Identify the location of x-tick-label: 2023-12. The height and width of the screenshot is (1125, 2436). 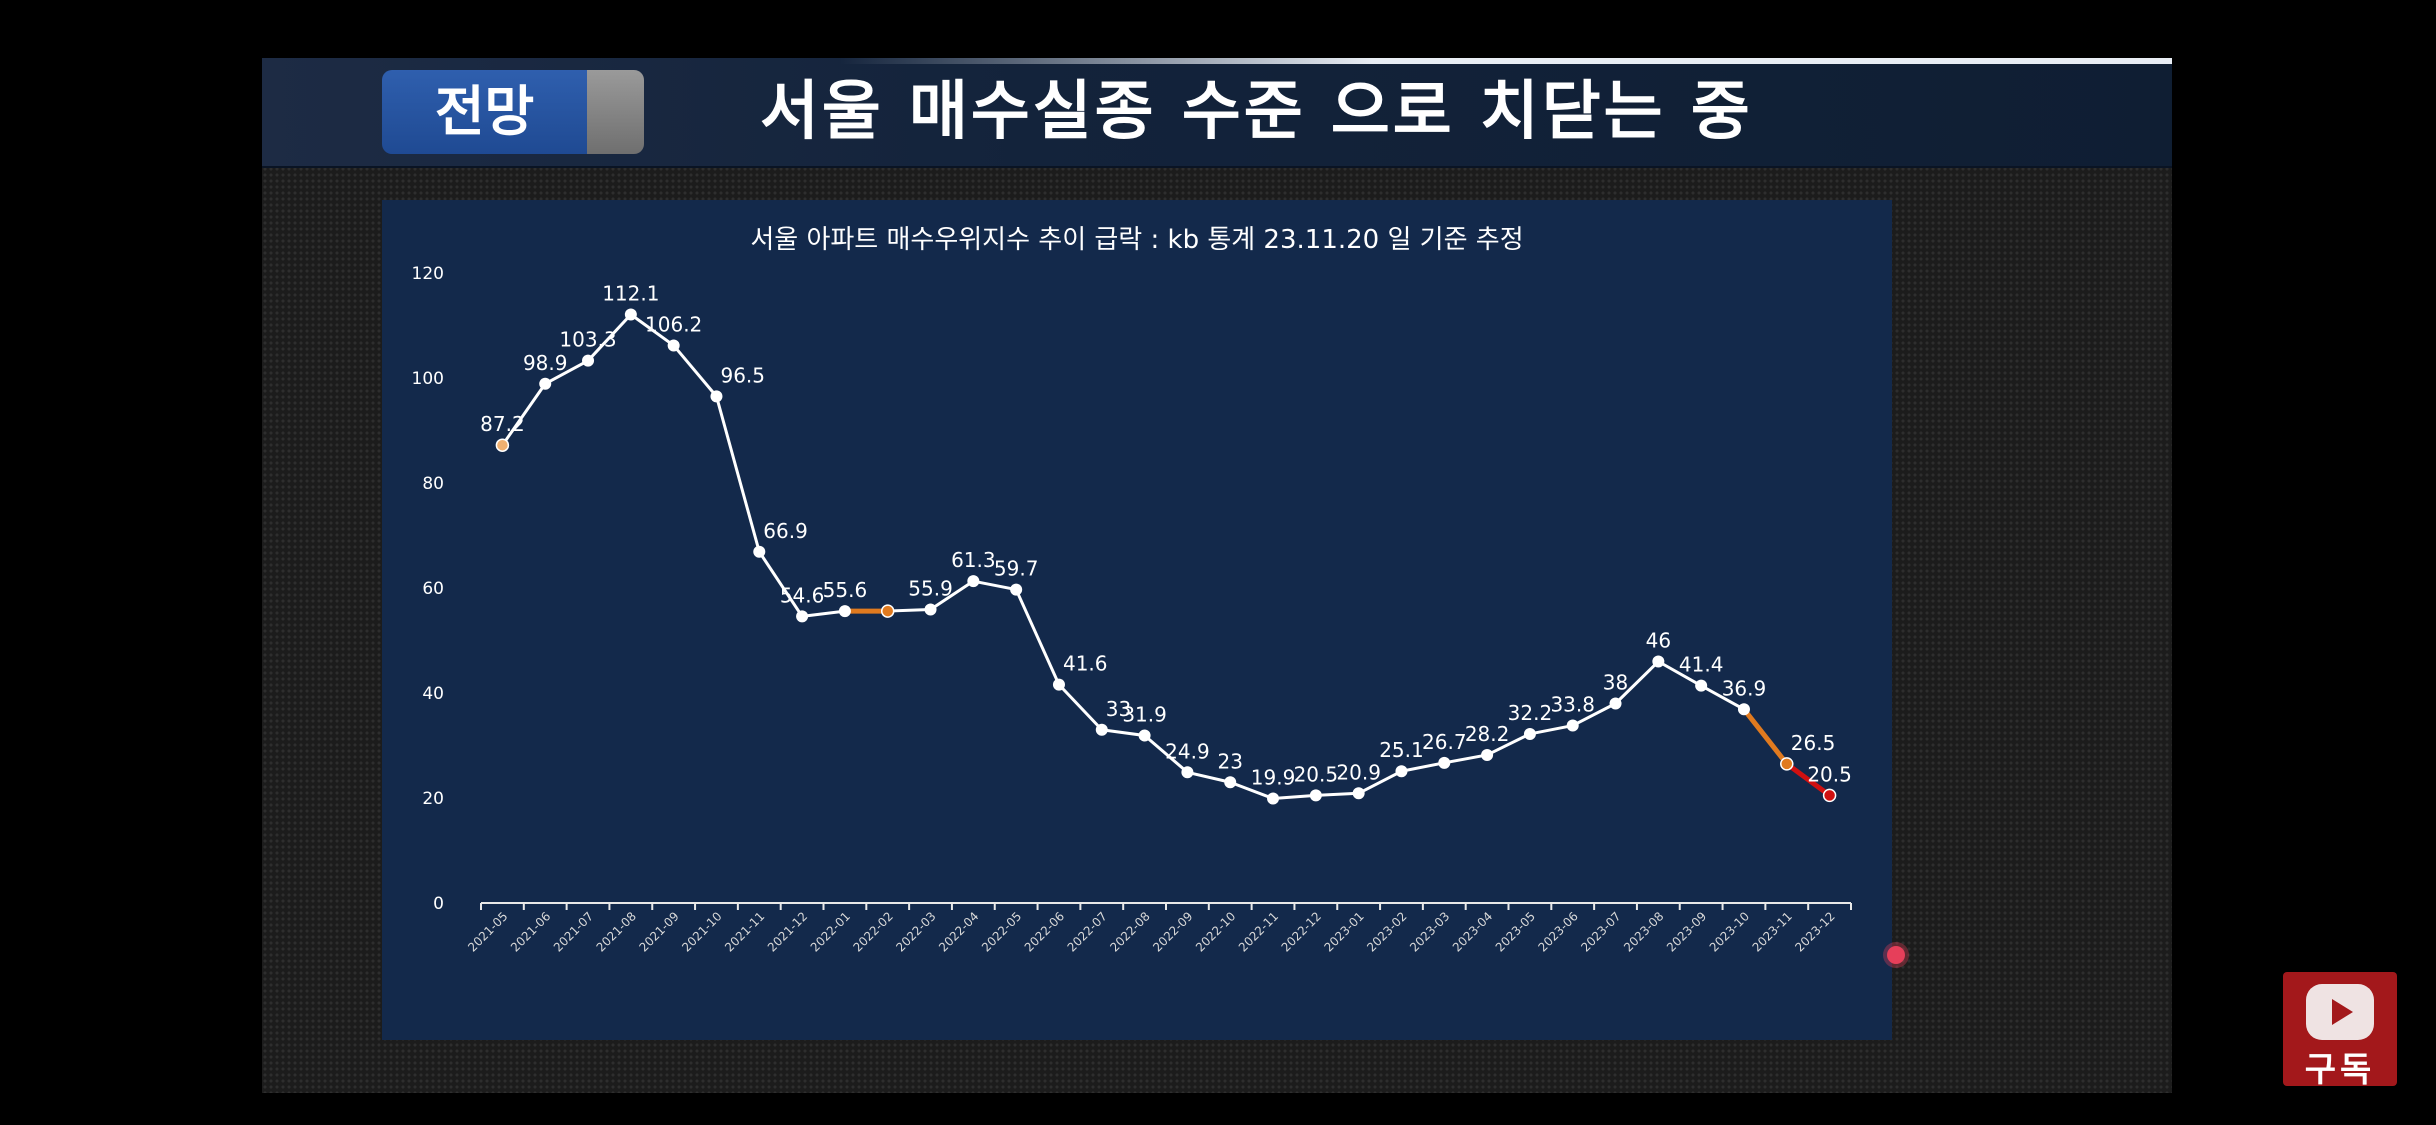
(1814, 931).